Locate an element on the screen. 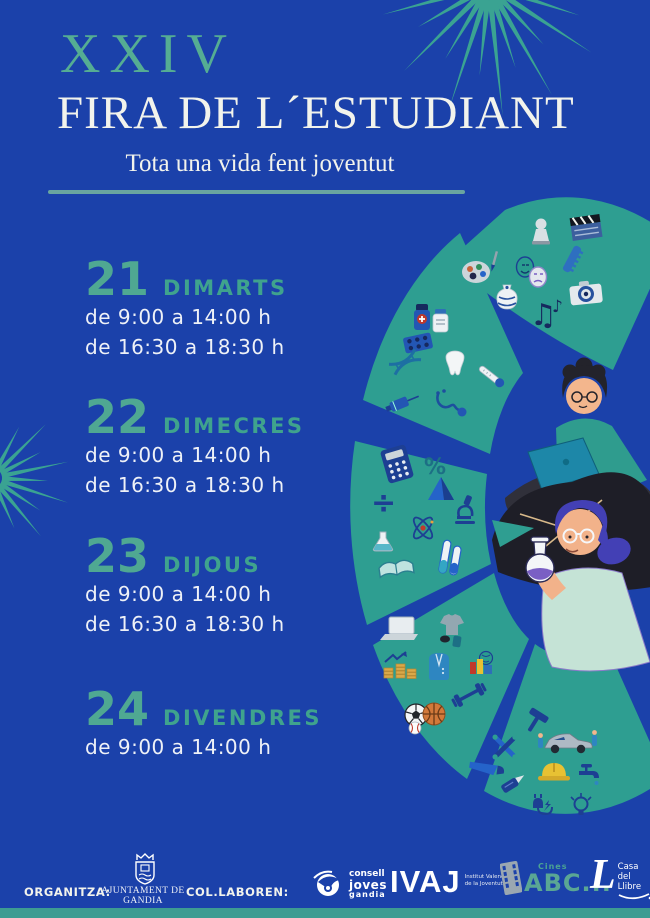  pill-blister-icon is located at coordinates (418, 343).